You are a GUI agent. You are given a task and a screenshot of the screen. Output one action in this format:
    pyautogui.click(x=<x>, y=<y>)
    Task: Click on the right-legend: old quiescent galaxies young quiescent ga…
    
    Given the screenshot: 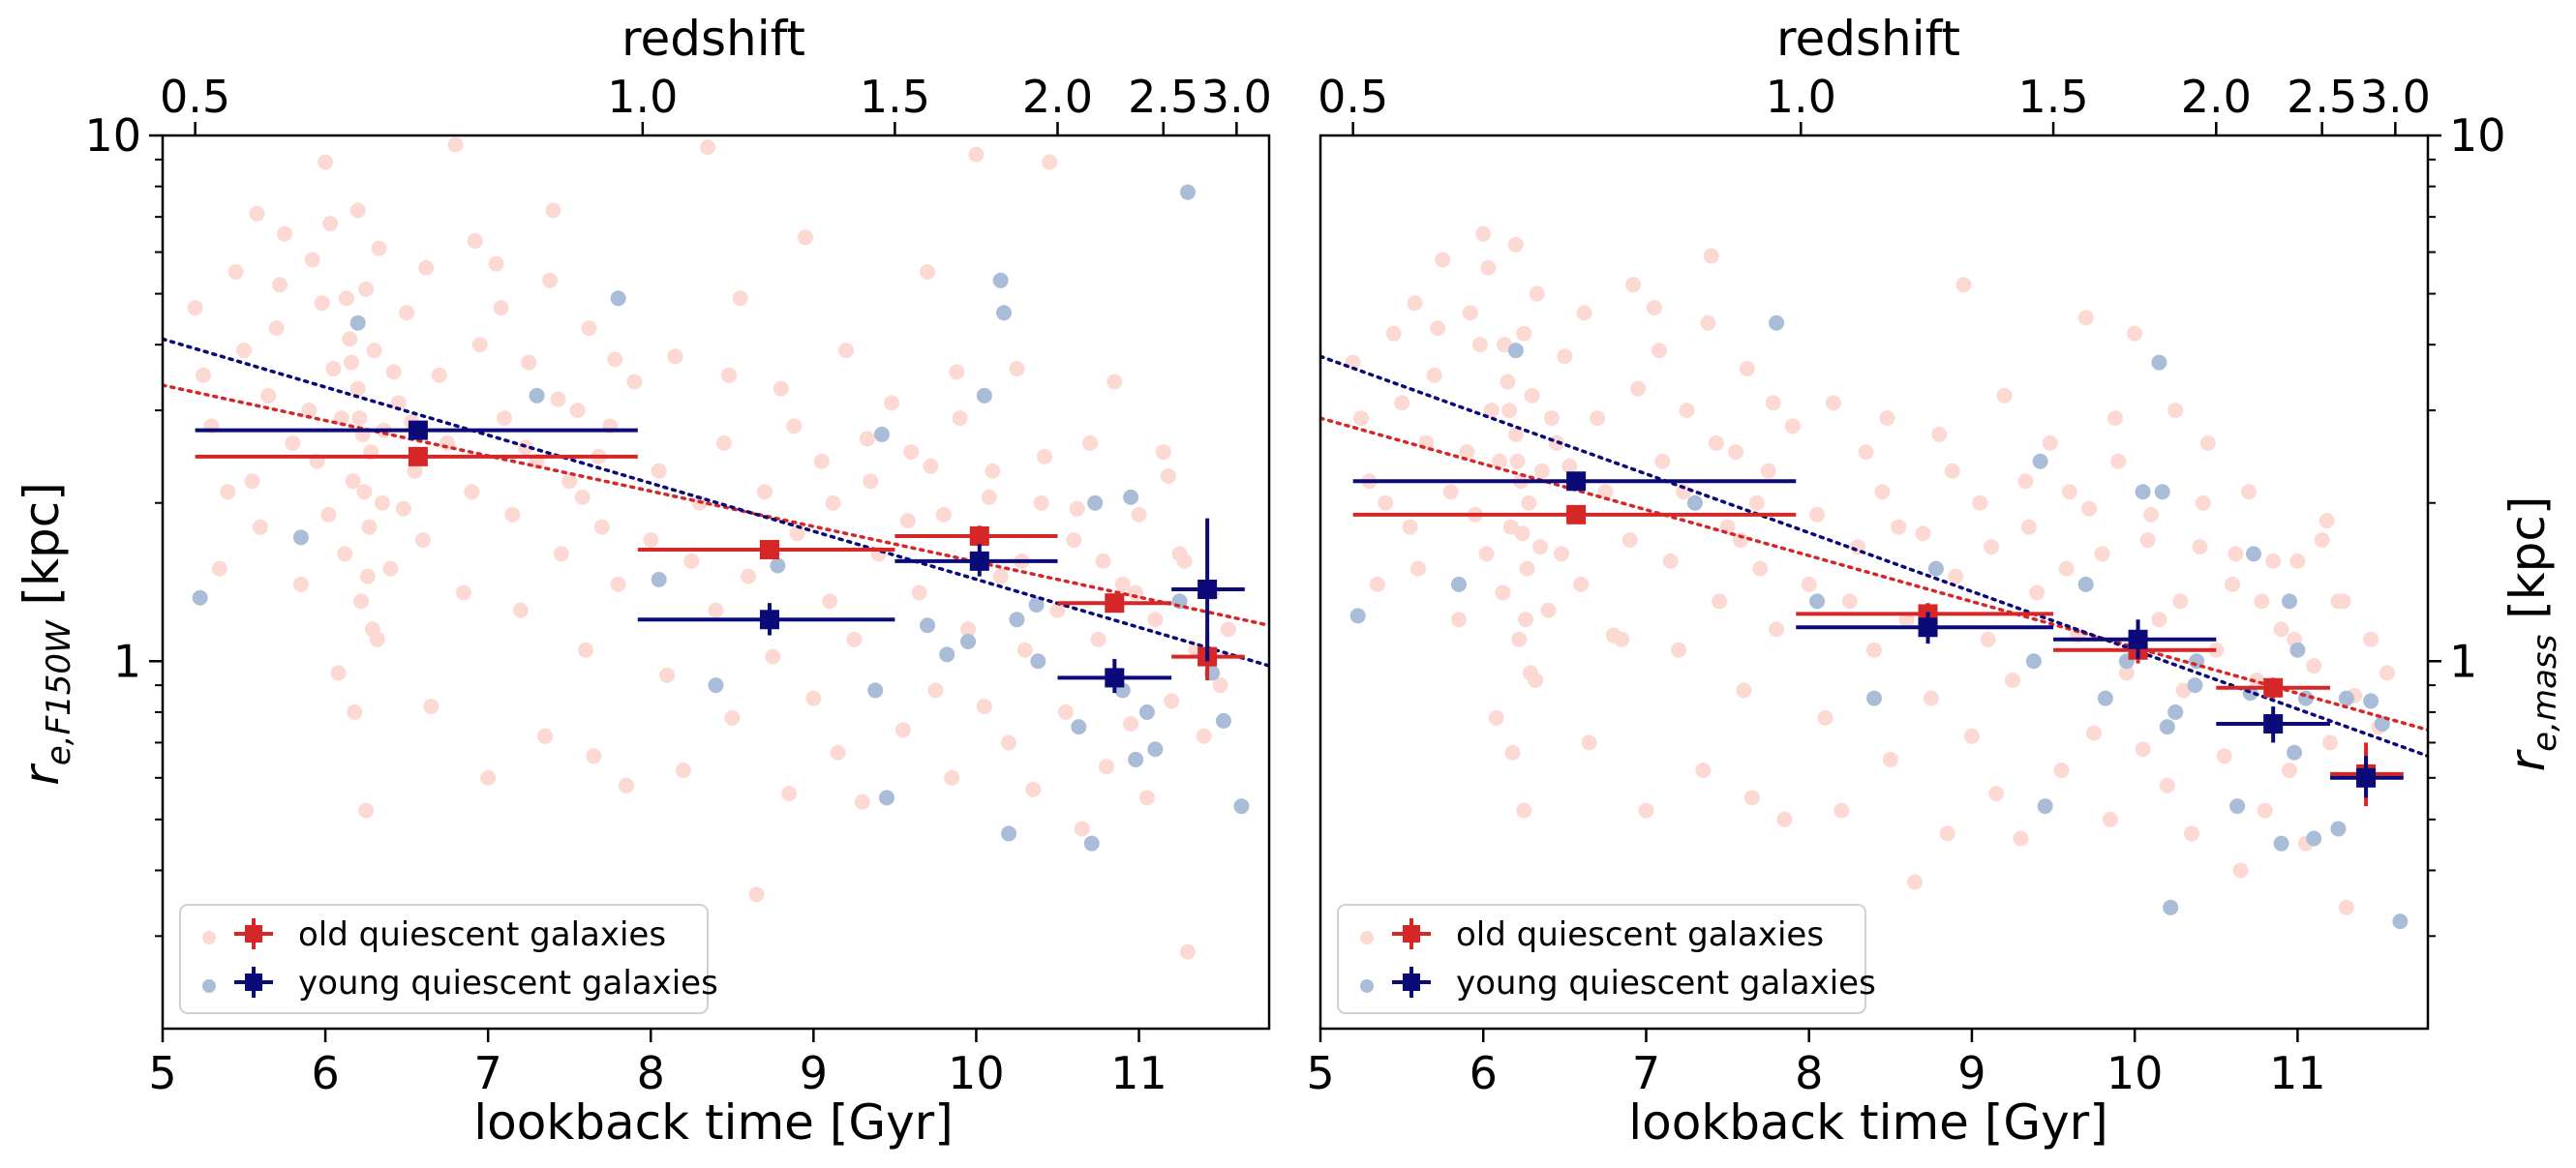 What is the action you would take?
    pyautogui.click(x=1606, y=959)
    